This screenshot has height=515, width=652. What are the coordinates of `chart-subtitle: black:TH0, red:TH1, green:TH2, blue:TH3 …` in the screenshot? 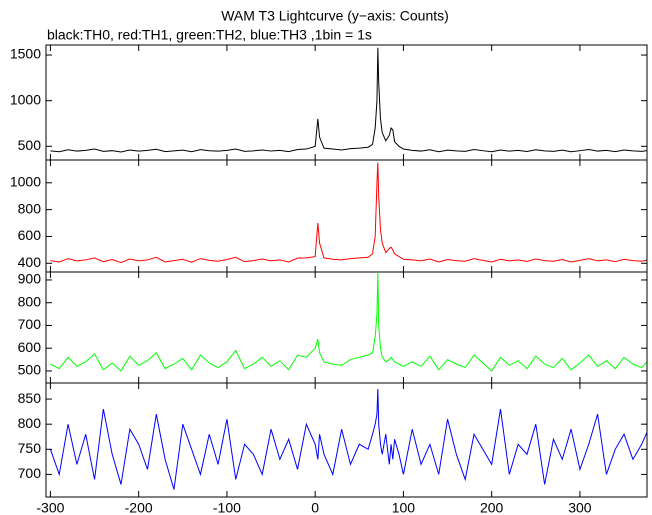 It's located at (209, 35).